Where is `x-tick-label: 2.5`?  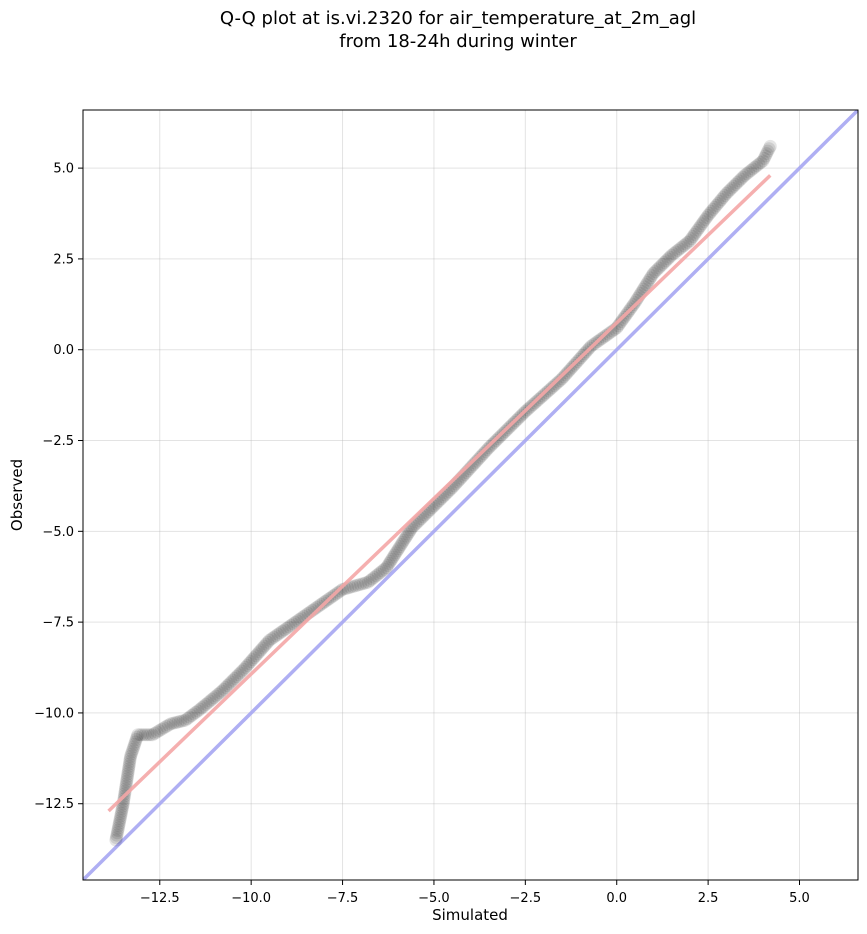
x-tick-label: 2.5 is located at coordinates (708, 898).